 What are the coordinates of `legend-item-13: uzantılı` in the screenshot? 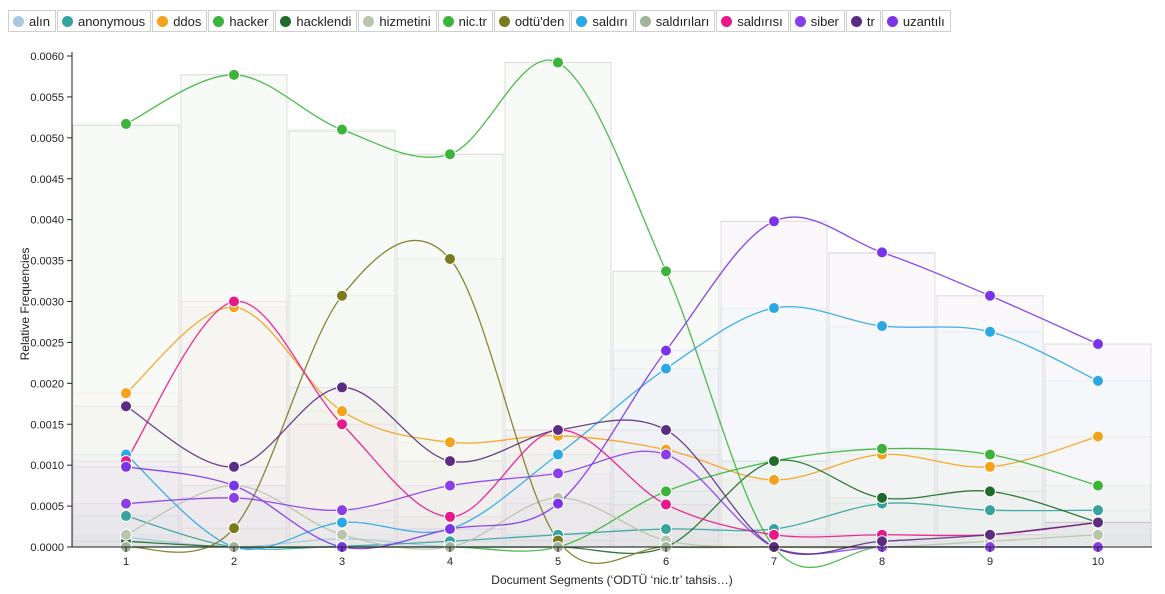 It's located at (916, 21).